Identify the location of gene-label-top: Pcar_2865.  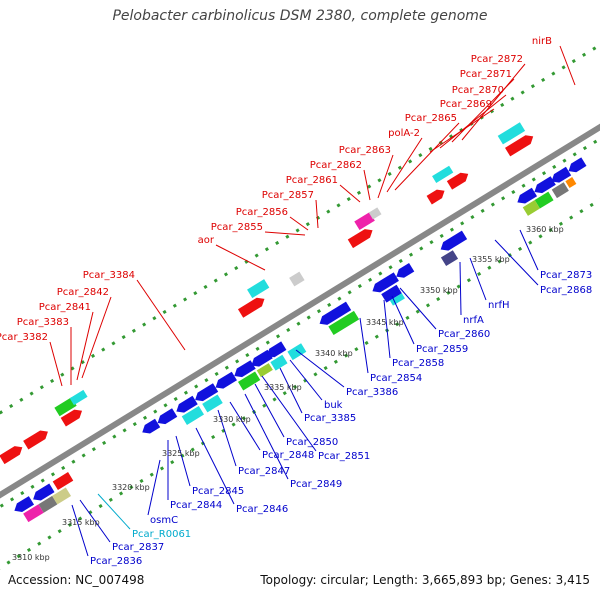
(431, 118).